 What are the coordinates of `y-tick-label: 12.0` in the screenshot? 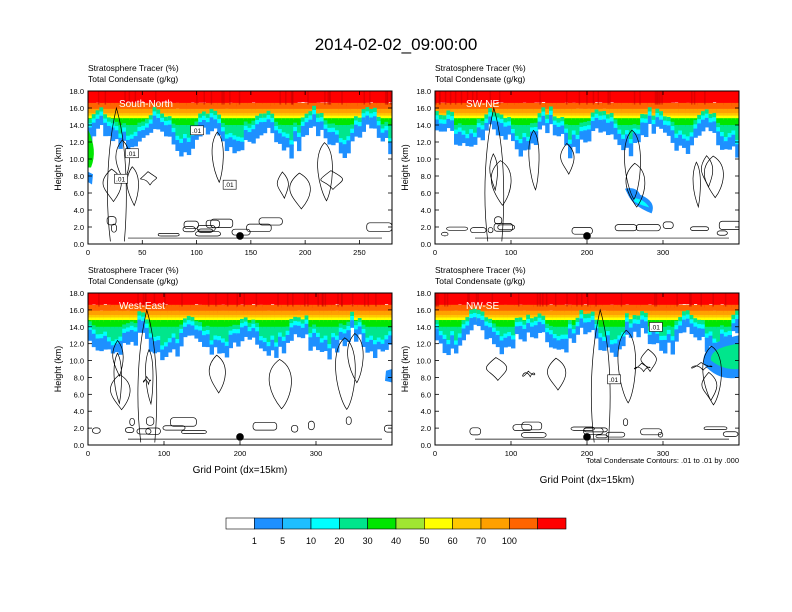 It's located at (423, 142).